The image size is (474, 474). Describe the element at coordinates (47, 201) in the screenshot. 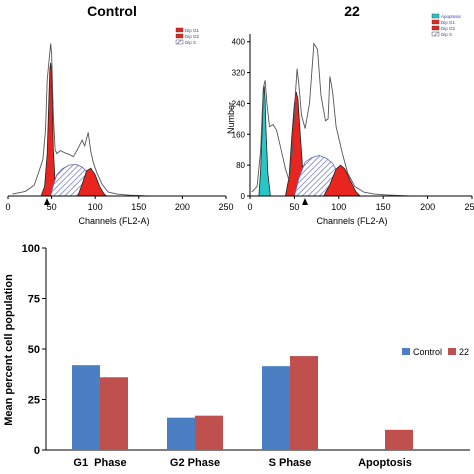

I see `control-gate-marker` at that location.